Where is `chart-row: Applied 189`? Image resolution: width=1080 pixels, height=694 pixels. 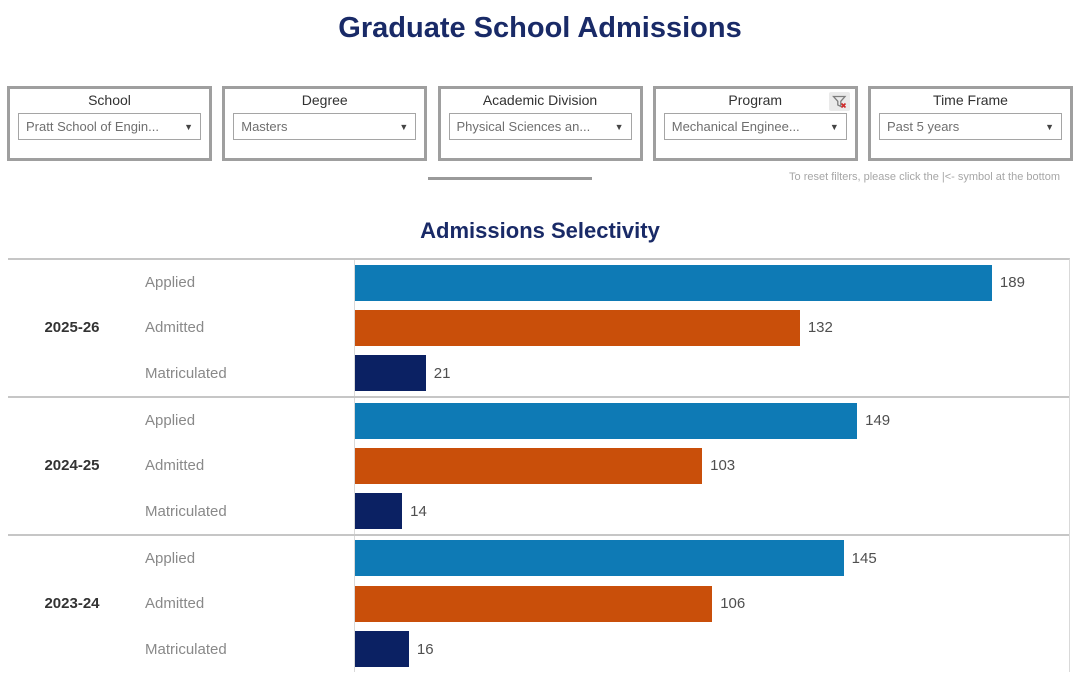
chart-row: Applied 189 is located at coordinates (602, 283).